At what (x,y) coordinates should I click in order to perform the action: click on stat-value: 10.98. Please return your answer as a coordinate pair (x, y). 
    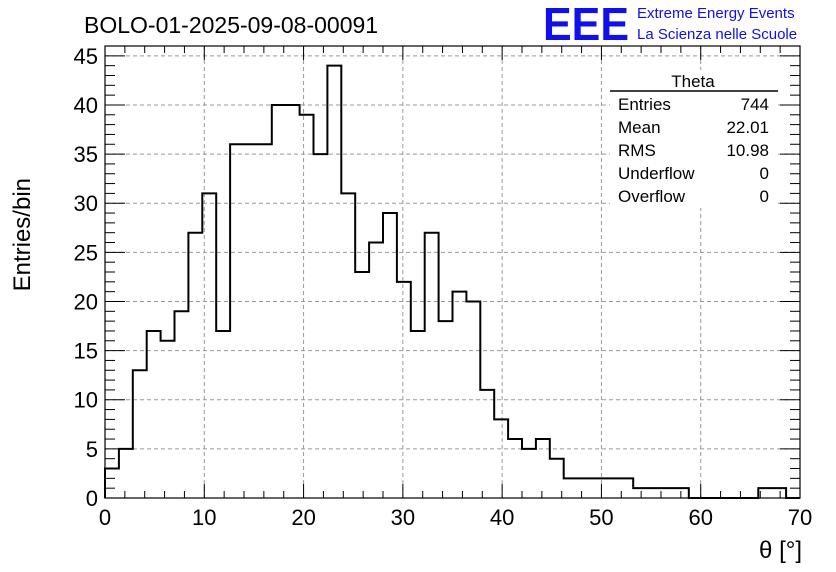
    Looking at the image, I should click on (747, 150).